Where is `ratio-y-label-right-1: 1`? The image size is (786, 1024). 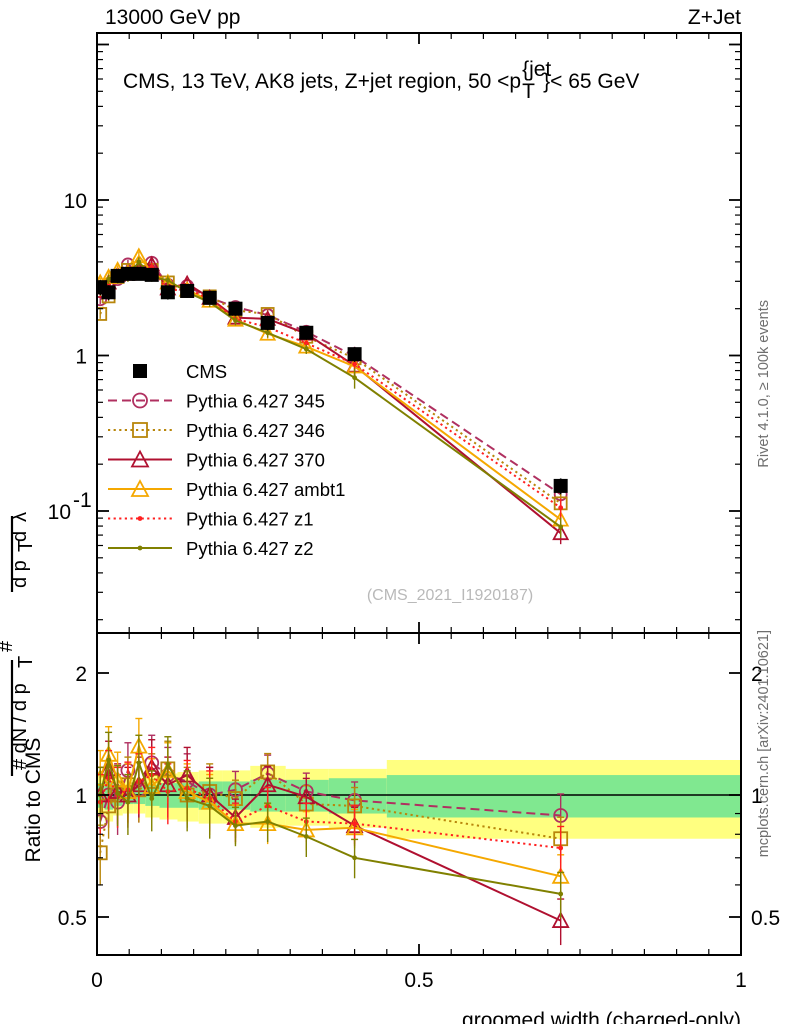 ratio-y-label-right-1: 1 is located at coordinates (757, 796).